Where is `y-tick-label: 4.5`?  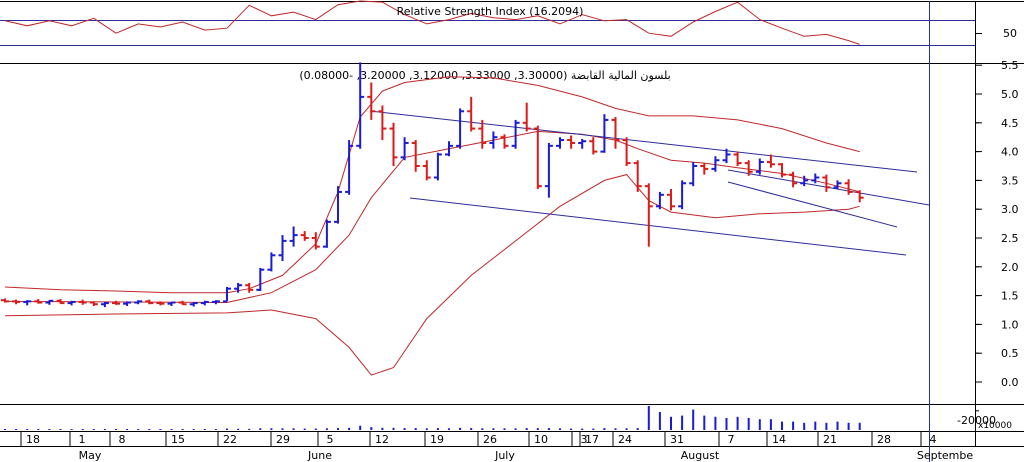
y-tick-label: 4.5 is located at coordinates (1010, 123).